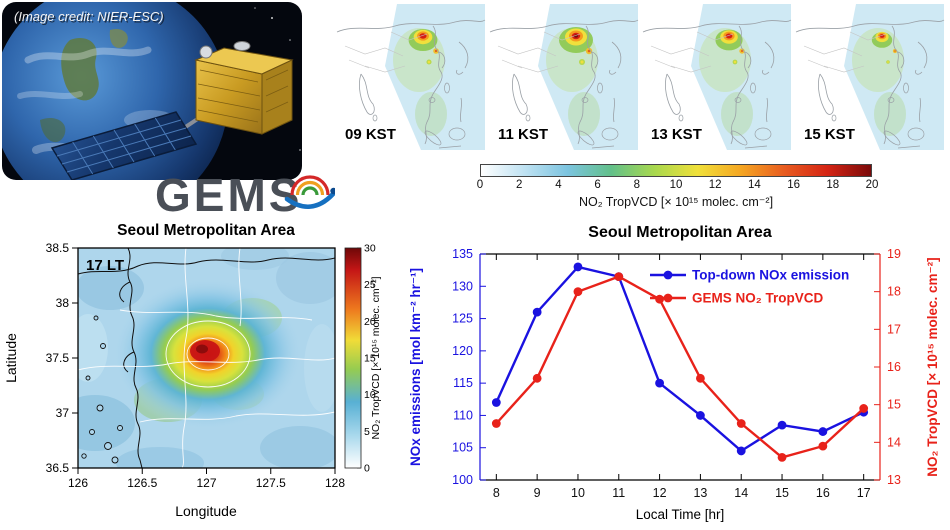  I want to click on gems-fov-region, so click(894, 77).